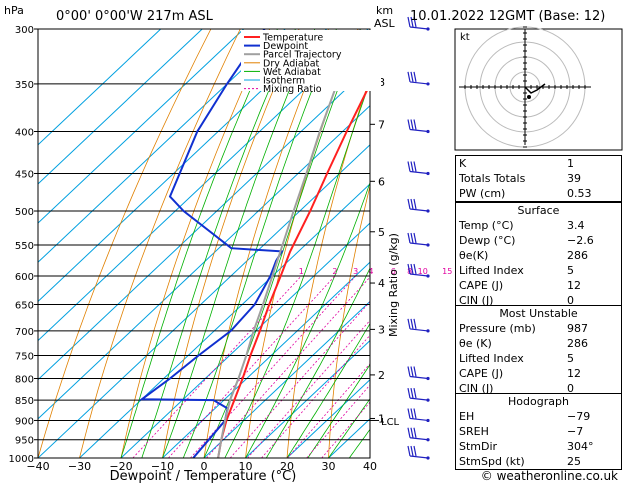 Image resolution: width=629 pixels, height=486 pixels. I want to click on temperature-tick-label: 40, so click(370, 466).